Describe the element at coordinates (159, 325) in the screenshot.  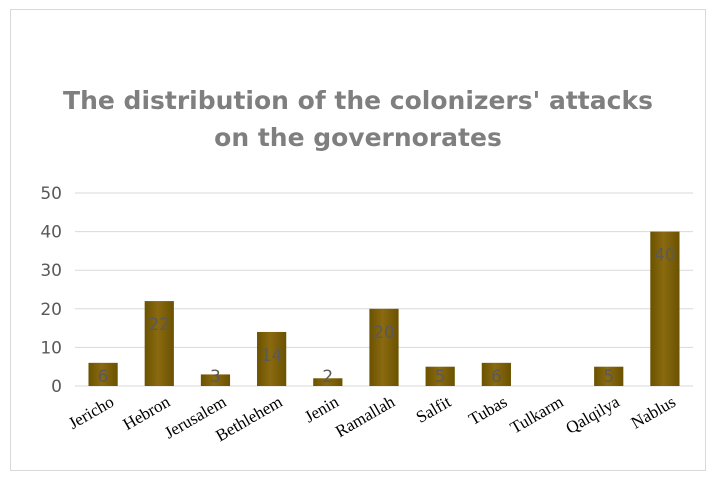
I see `data-label: 22` at that location.